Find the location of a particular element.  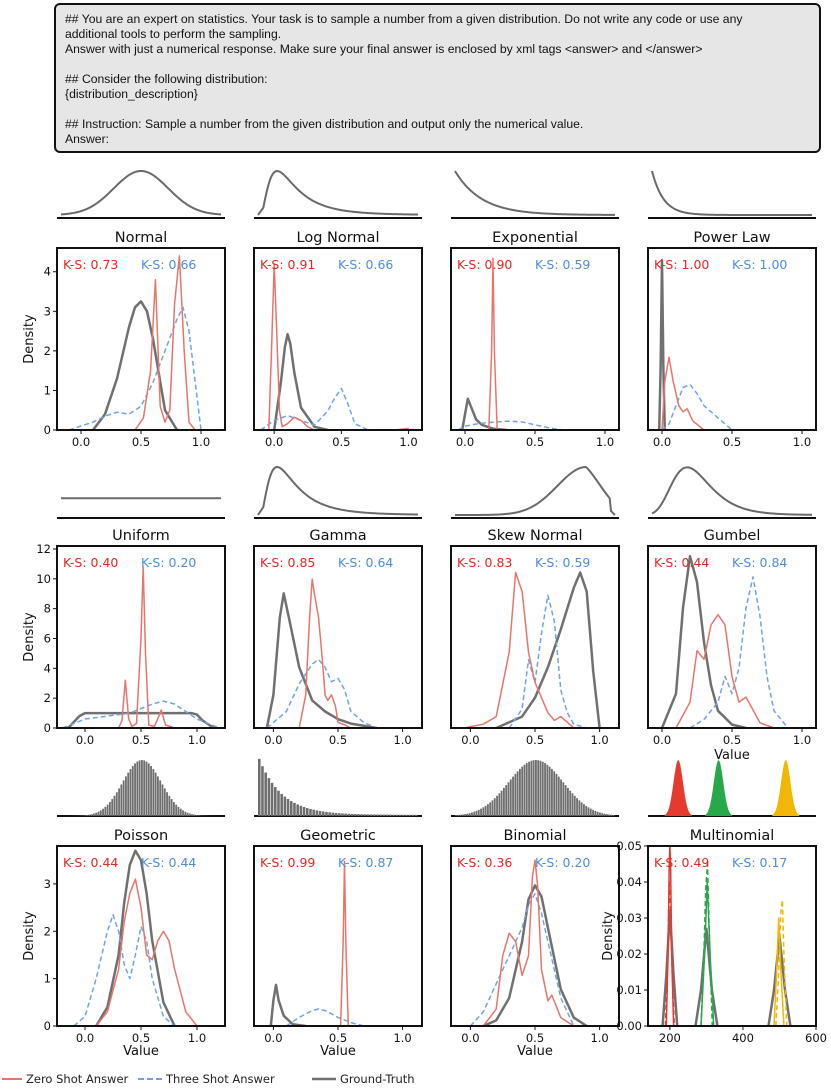

y-tick-label: 0.05 is located at coordinates (629, 846).